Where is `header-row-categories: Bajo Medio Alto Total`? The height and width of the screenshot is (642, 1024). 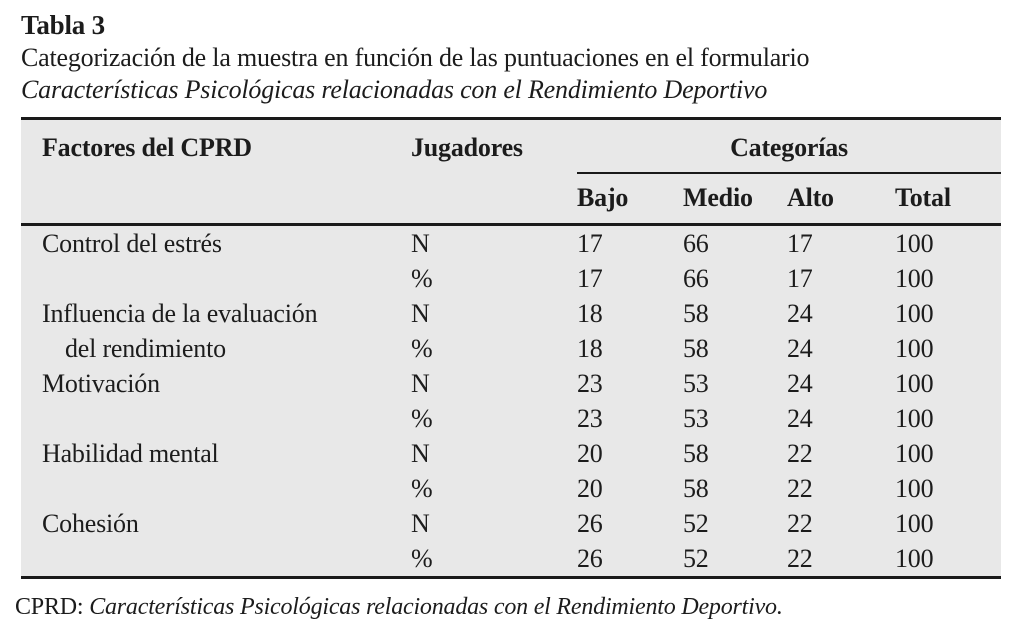
header-row-categories: Bajo Medio Alto Total is located at coordinates (511, 199).